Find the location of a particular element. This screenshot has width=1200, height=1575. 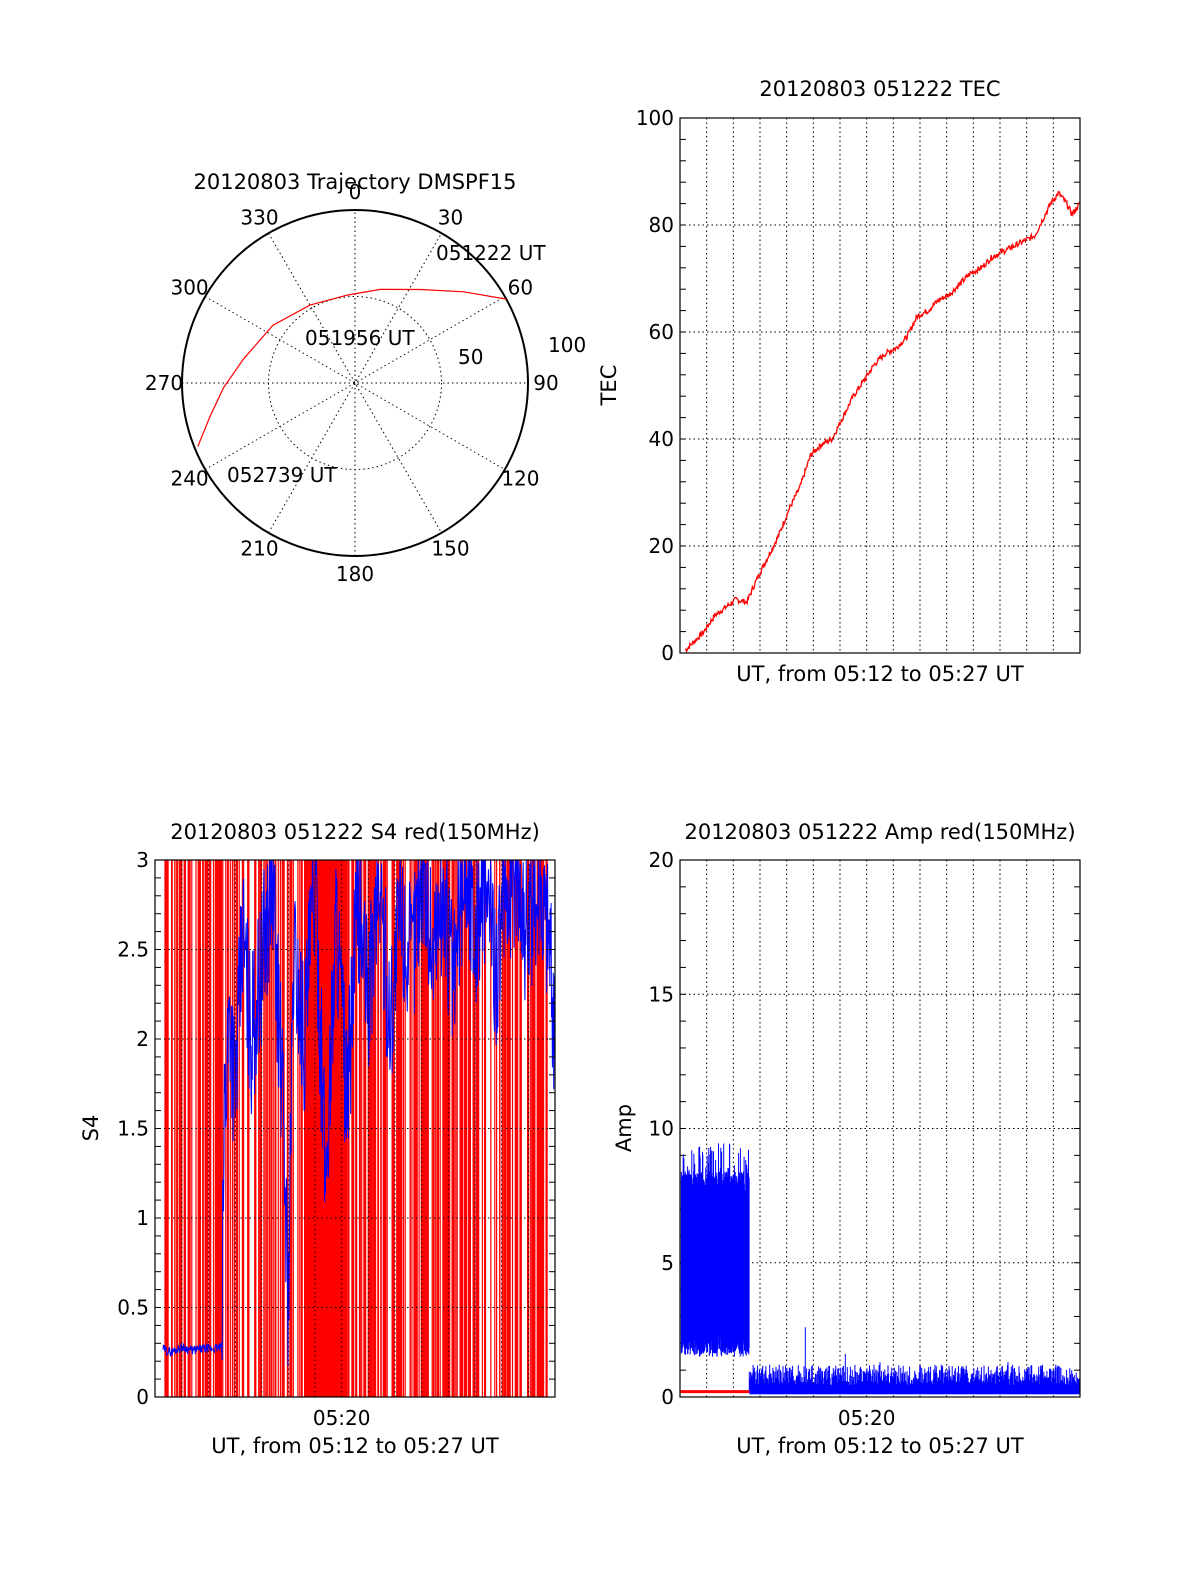

amp-blue-trace is located at coordinates (880, 1268).